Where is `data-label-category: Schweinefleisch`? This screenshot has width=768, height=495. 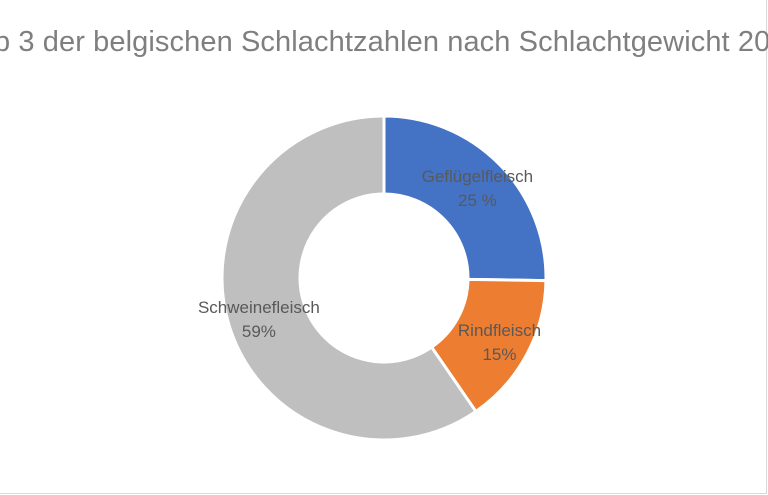
data-label-category: Schweinefleisch is located at coordinates (259, 307).